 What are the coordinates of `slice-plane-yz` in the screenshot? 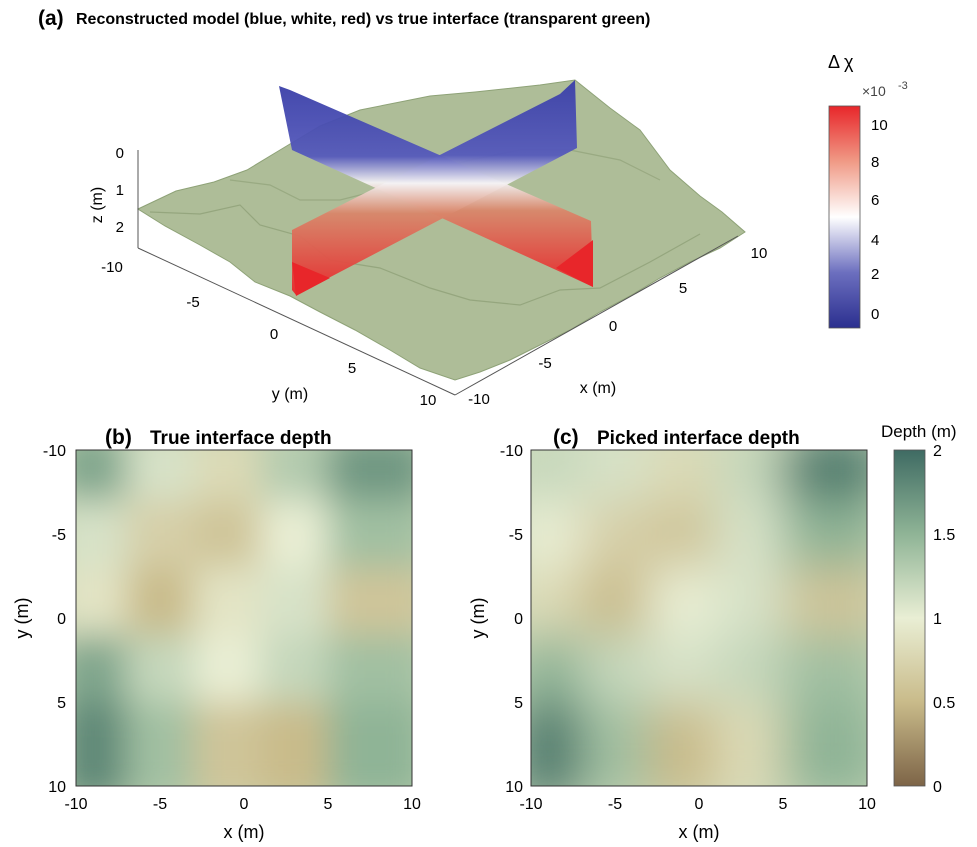 It's located at (434, 187).